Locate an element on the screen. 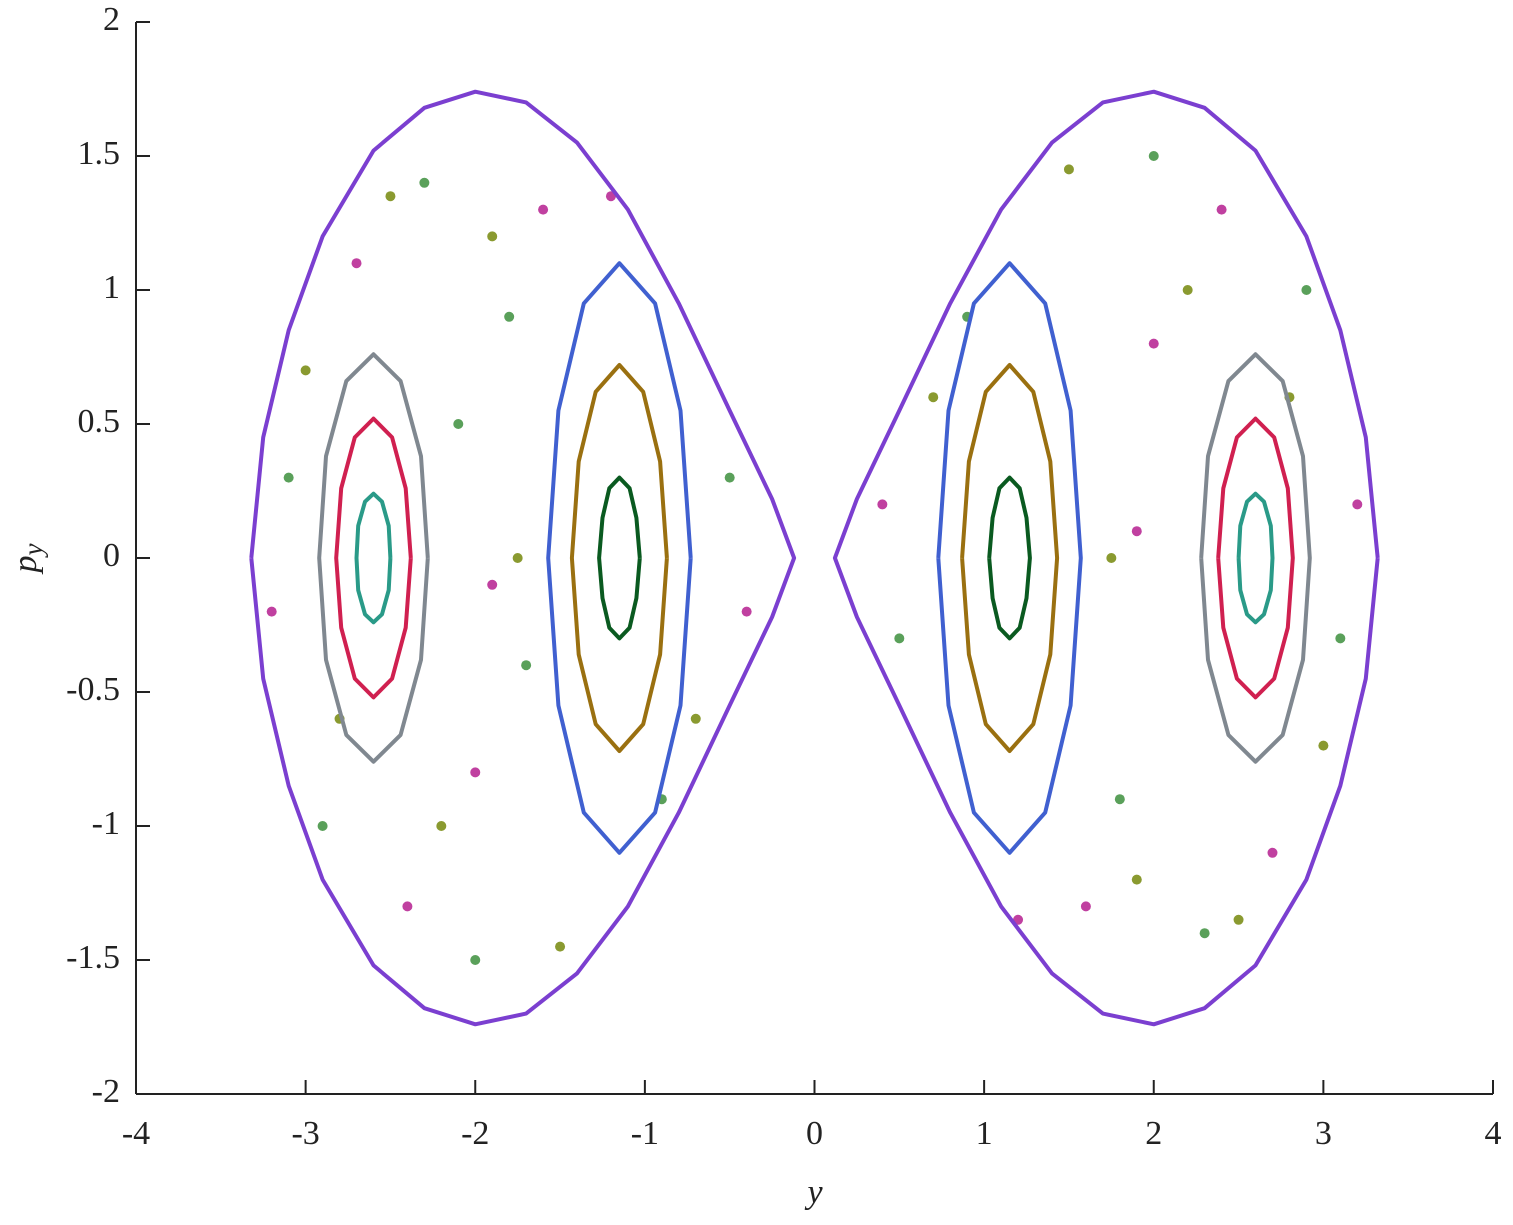  y-tick-label: -1 is located at coordinates (106, 823).